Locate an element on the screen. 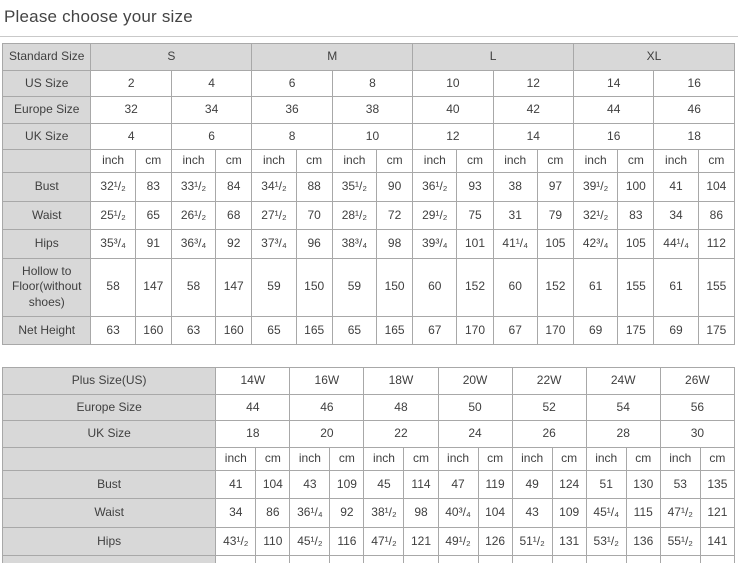 The width and height of the screenshot is (738, 563). value-cell: 26¹/₂ is located at coordinates (193, 215).